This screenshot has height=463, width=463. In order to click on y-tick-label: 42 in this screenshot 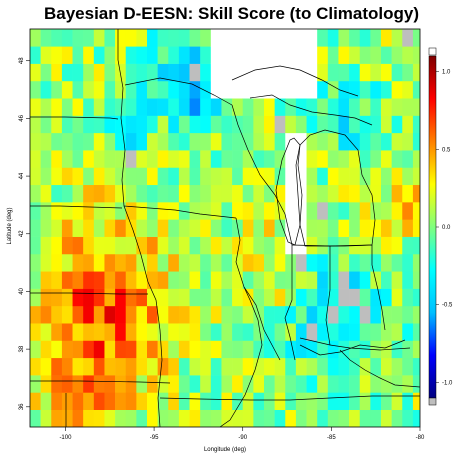, I will do `click(22, 233)`.